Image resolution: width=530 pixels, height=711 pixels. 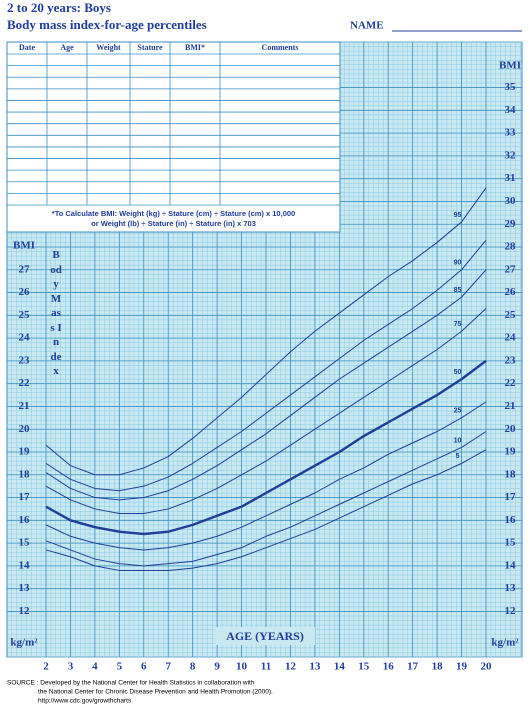 What do you see at coordinates (120, 667) in the screenshot?
I see `x-tick-label: 5` at bounding box center [120, 667].